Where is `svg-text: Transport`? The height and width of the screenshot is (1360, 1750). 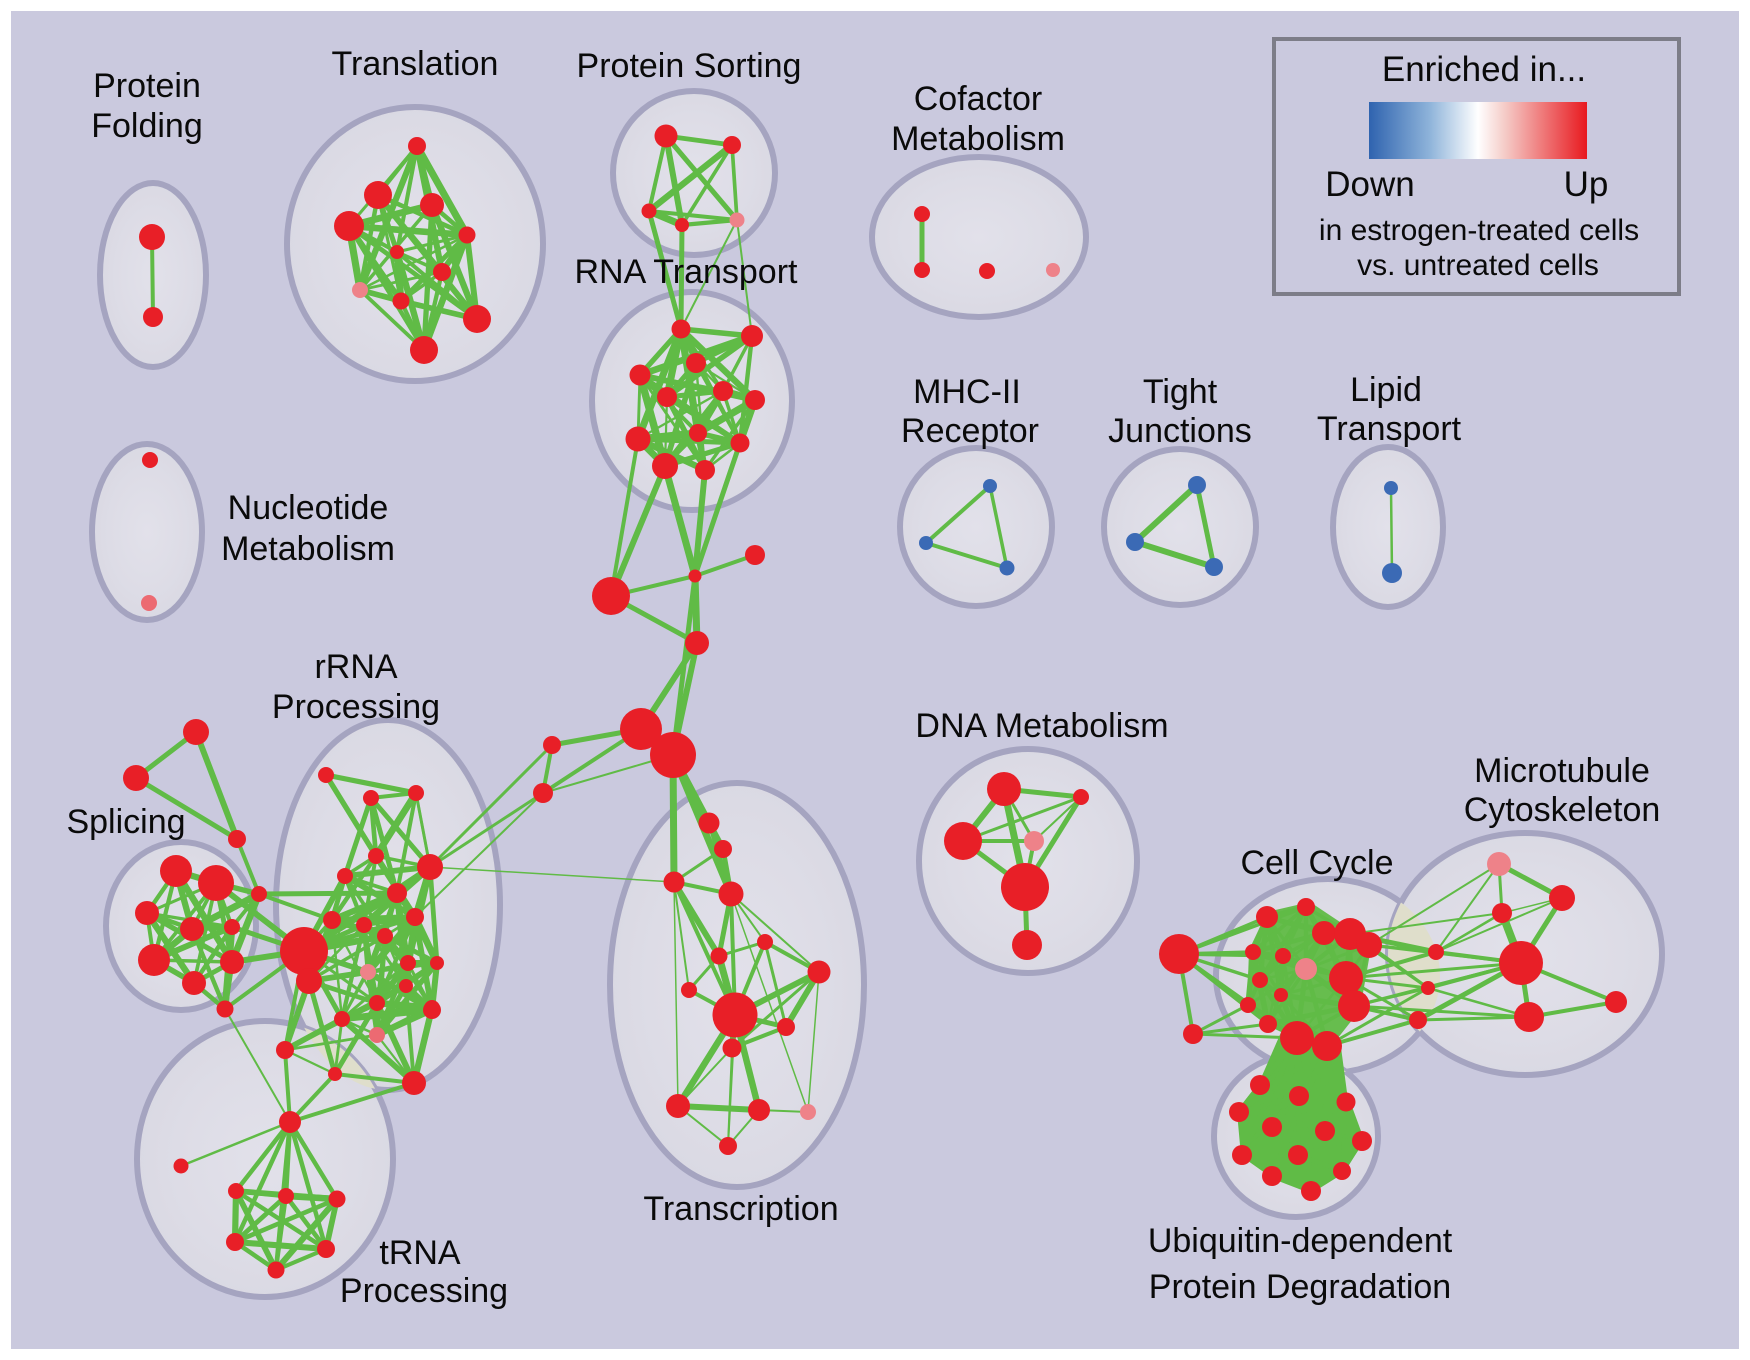 svg-text: Transport is located at coordinates (1389, 429).